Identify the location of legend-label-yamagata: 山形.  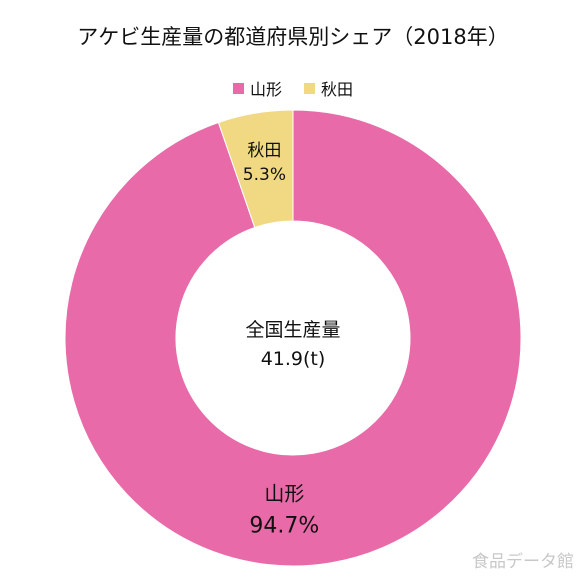
(265, 89).